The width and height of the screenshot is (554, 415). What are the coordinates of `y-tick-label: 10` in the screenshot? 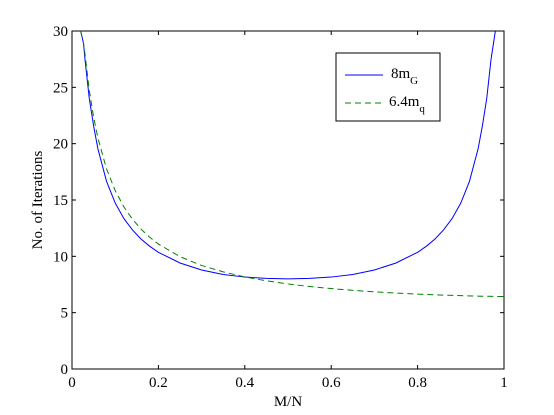 It's located at (60, 257).